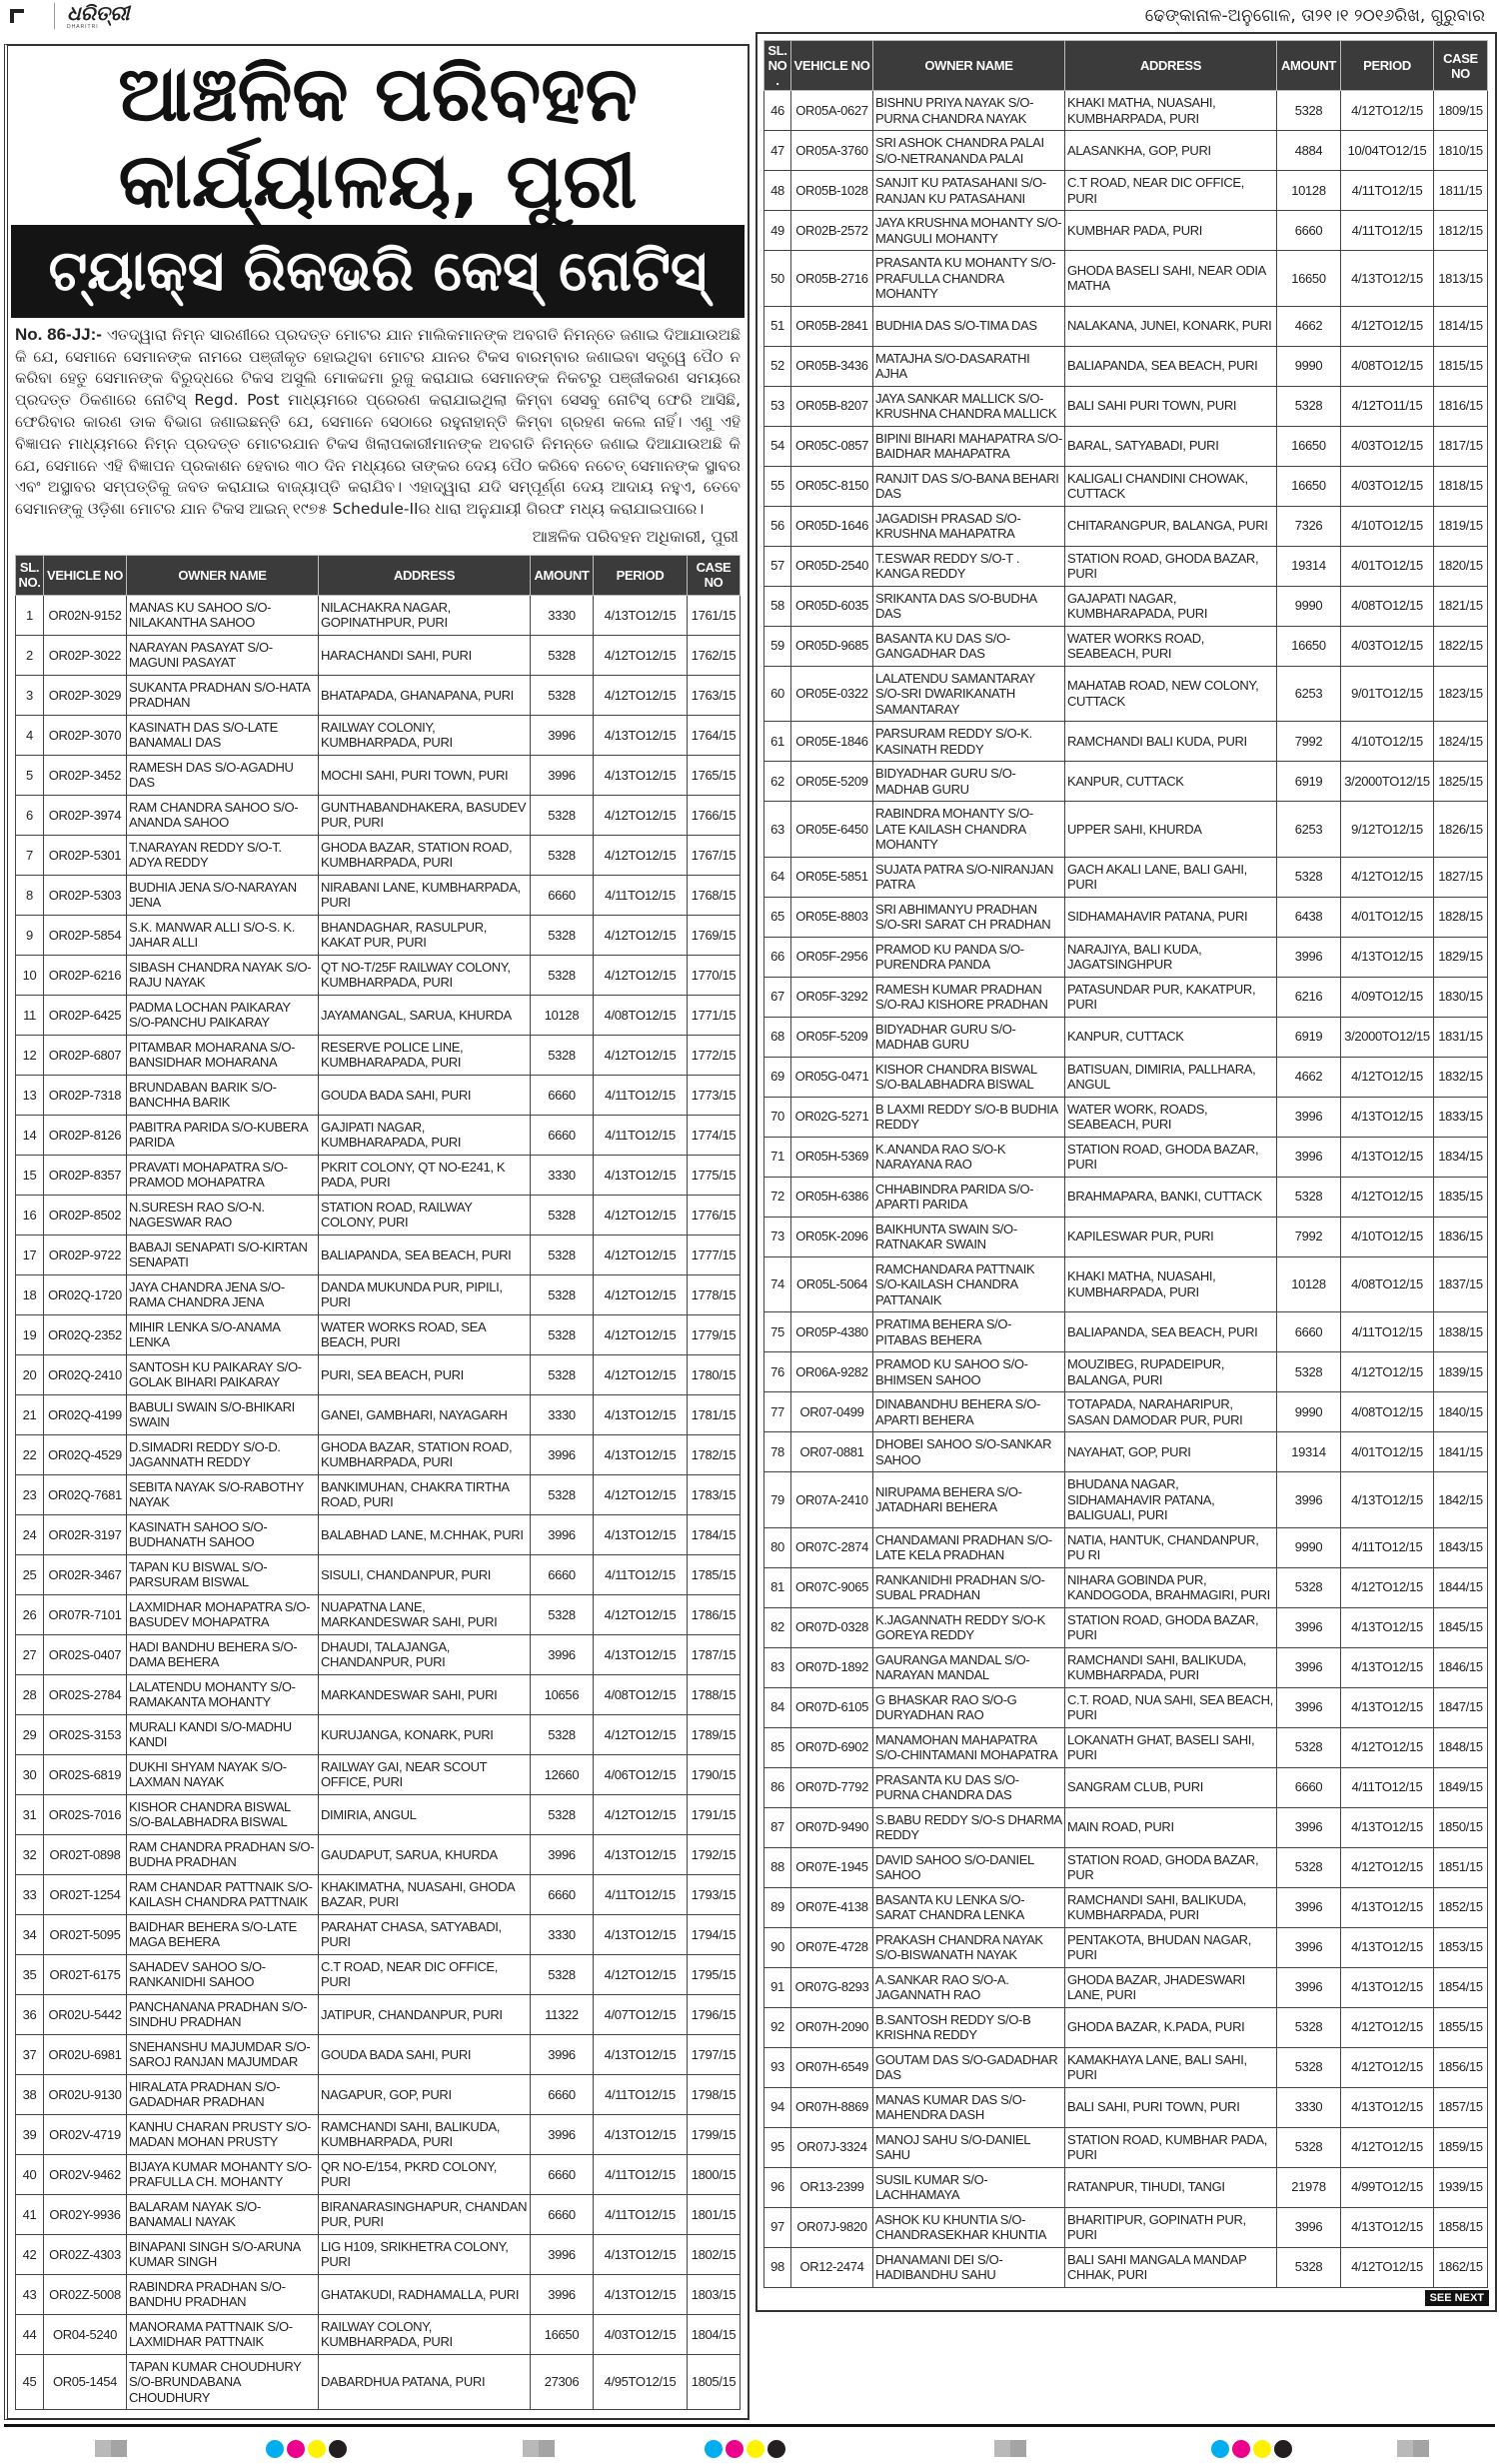 The height and width of the screenshot is (2464, 1499). I want to click on cell-sl-no: 45, so click(29, 2382).